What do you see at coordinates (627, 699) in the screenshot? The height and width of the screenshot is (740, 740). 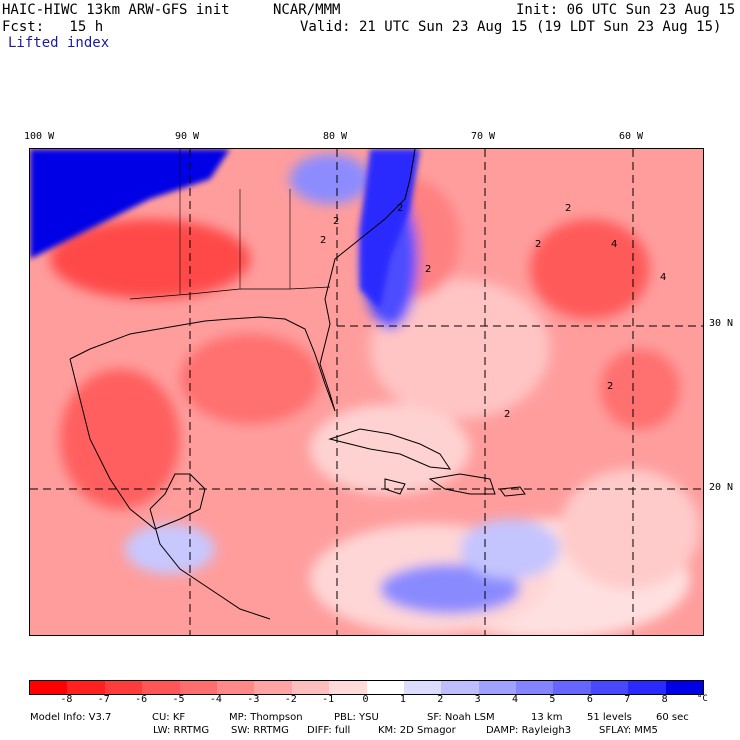 I see `colorbar-tick-label: 7` at bounding box center [627, 699].